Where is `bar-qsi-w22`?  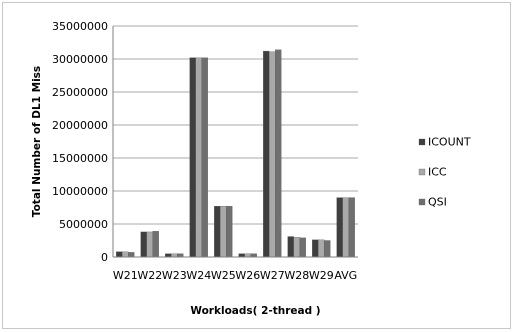 bar-qsi-w22 is located at coordinates (155, 244).